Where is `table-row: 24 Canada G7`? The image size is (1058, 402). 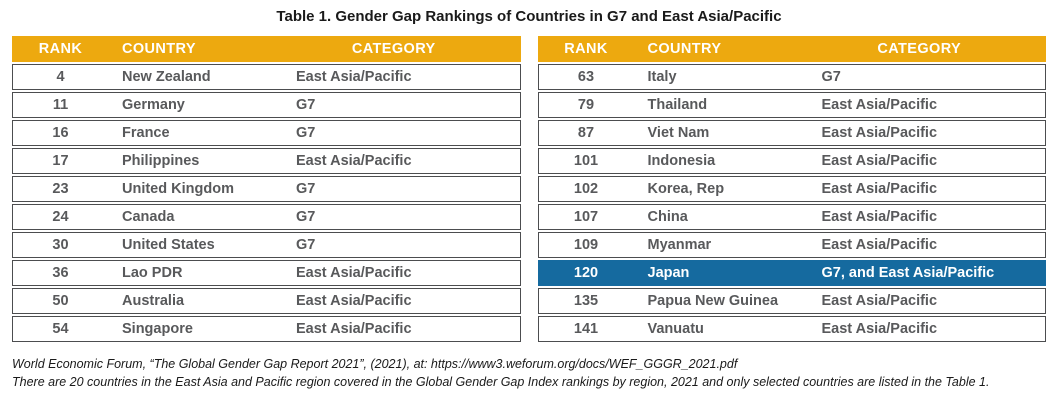
table-row: 24 Canada G7 is located at coordinates (266, 217).